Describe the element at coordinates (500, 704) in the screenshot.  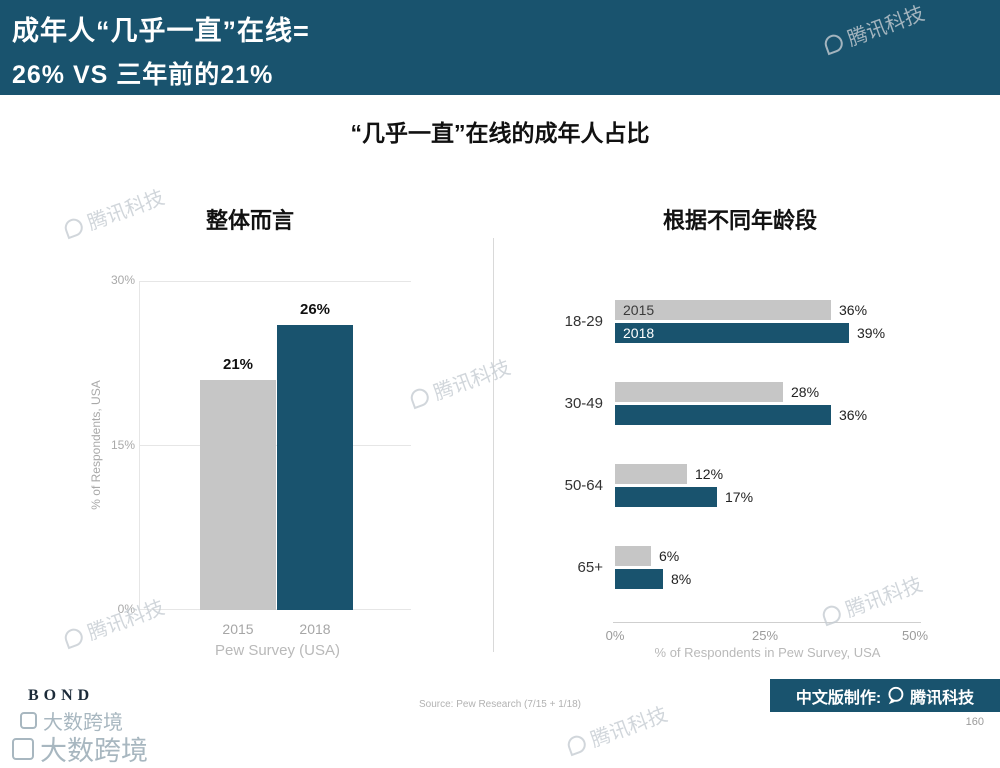
I see `source-note: Source: Pew Research (7/15 + 1/18)` at that location.